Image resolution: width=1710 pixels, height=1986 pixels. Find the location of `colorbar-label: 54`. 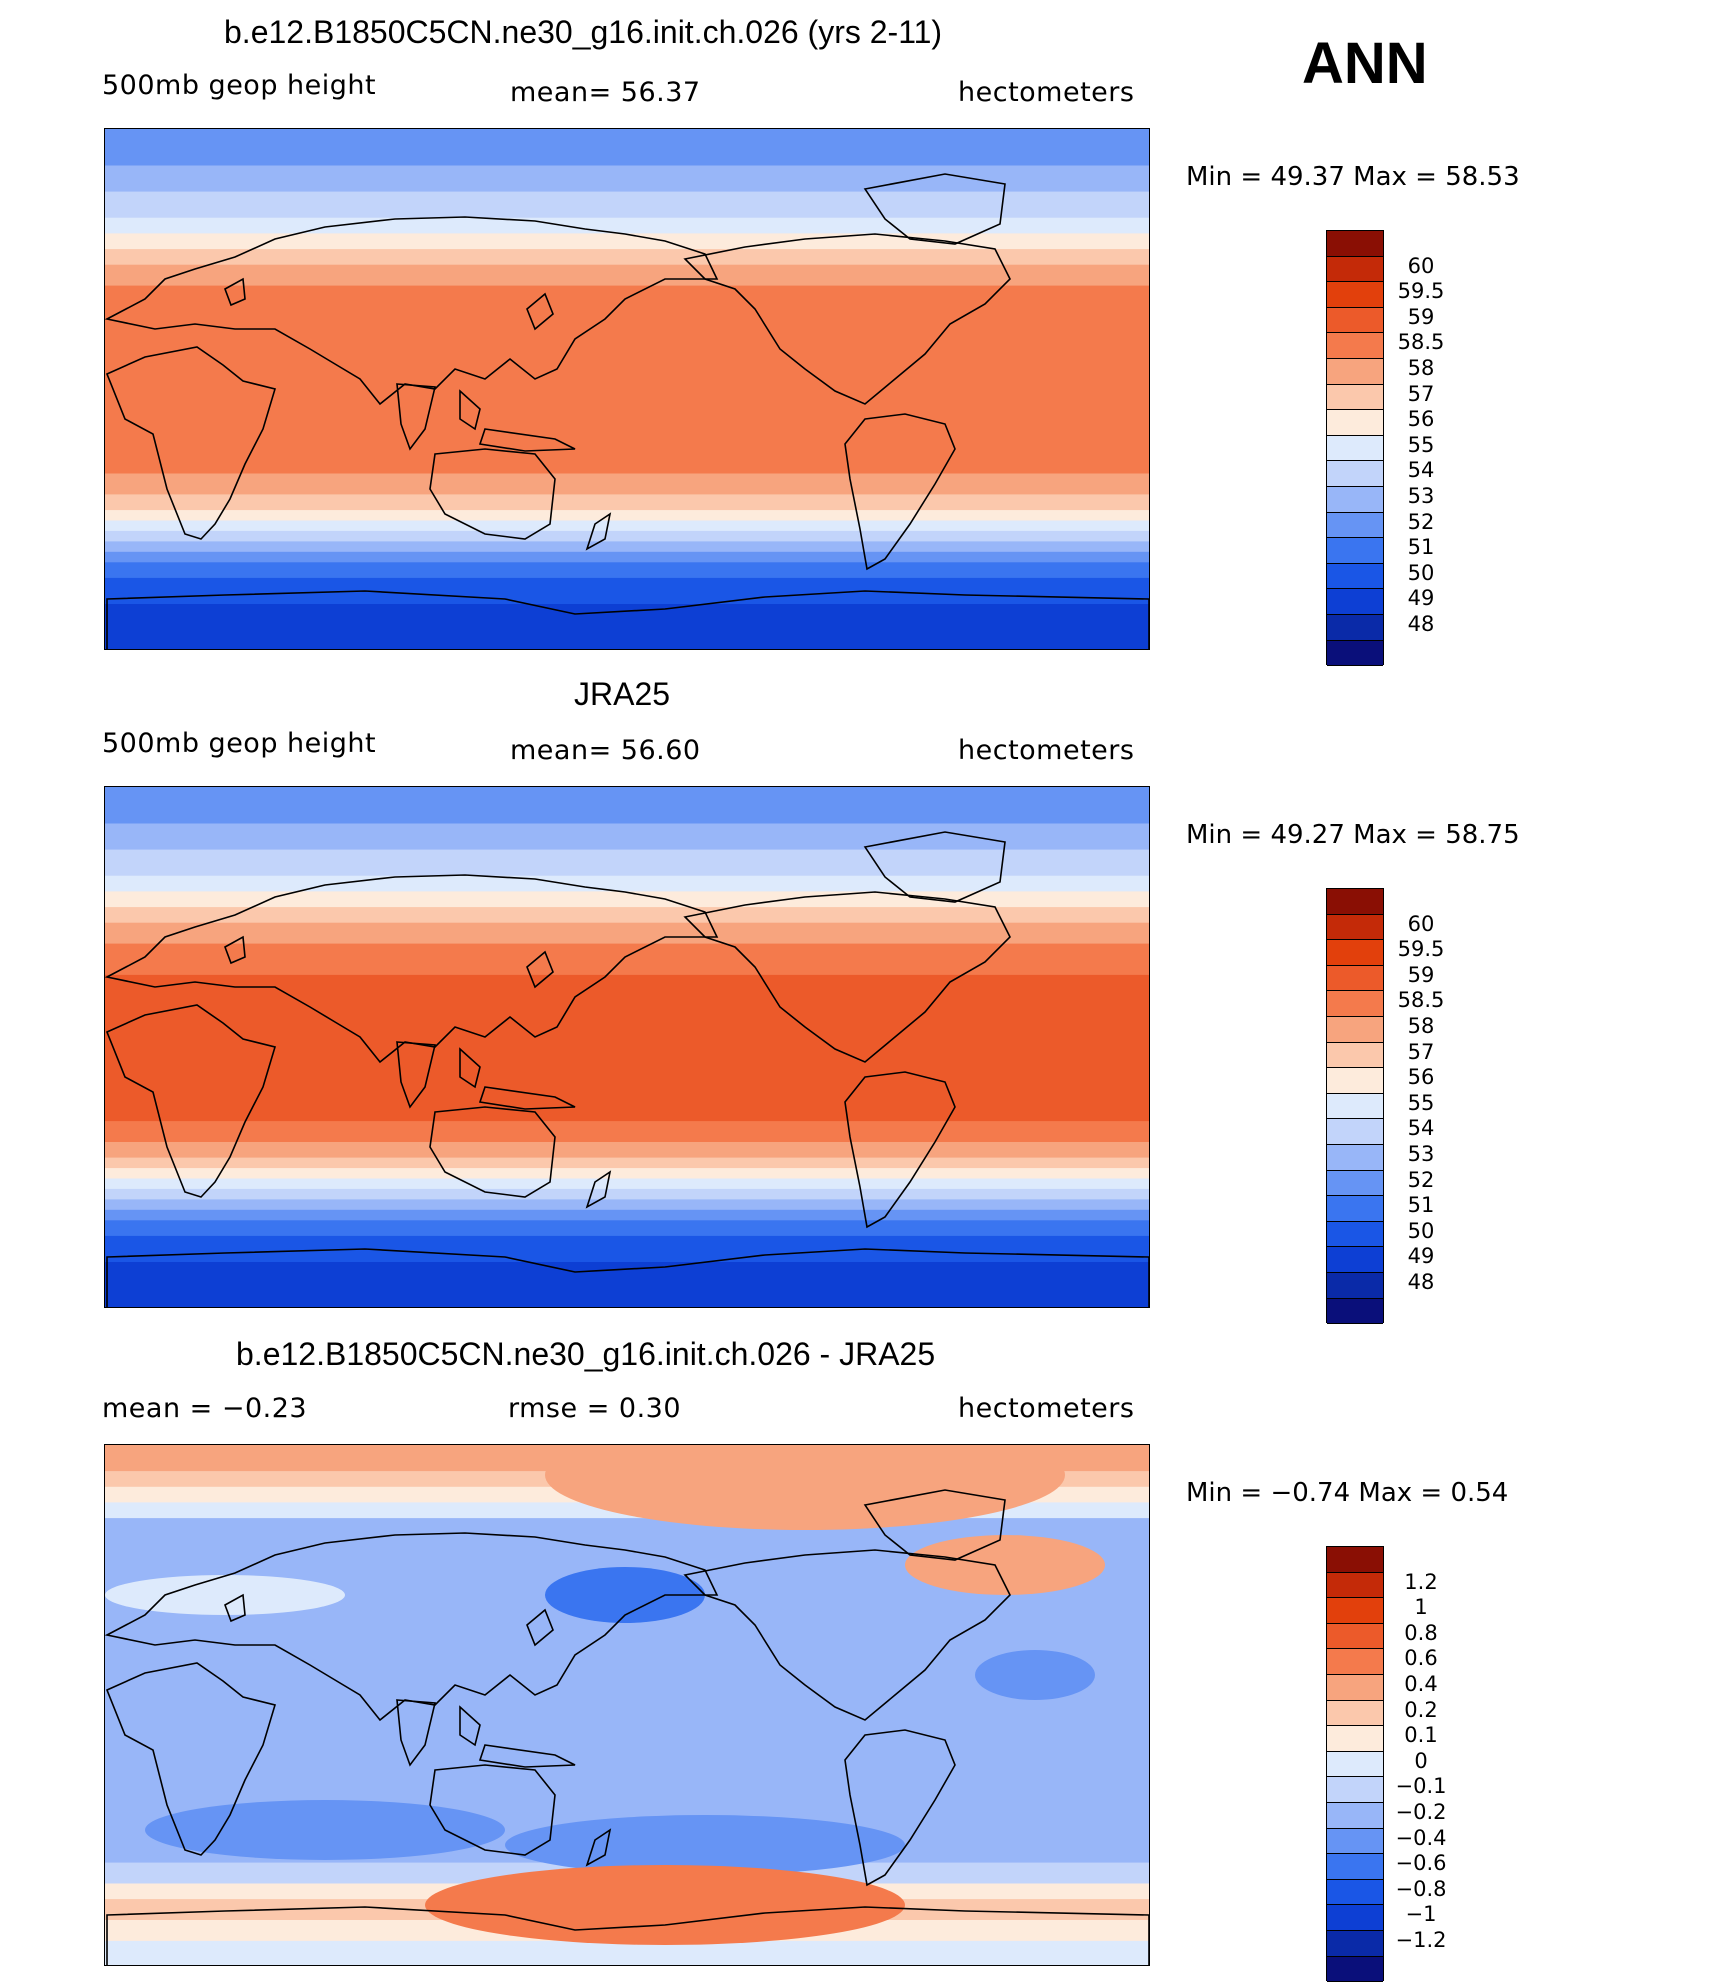

colorbar-label: 54 is located at coordinates (1421, 470).